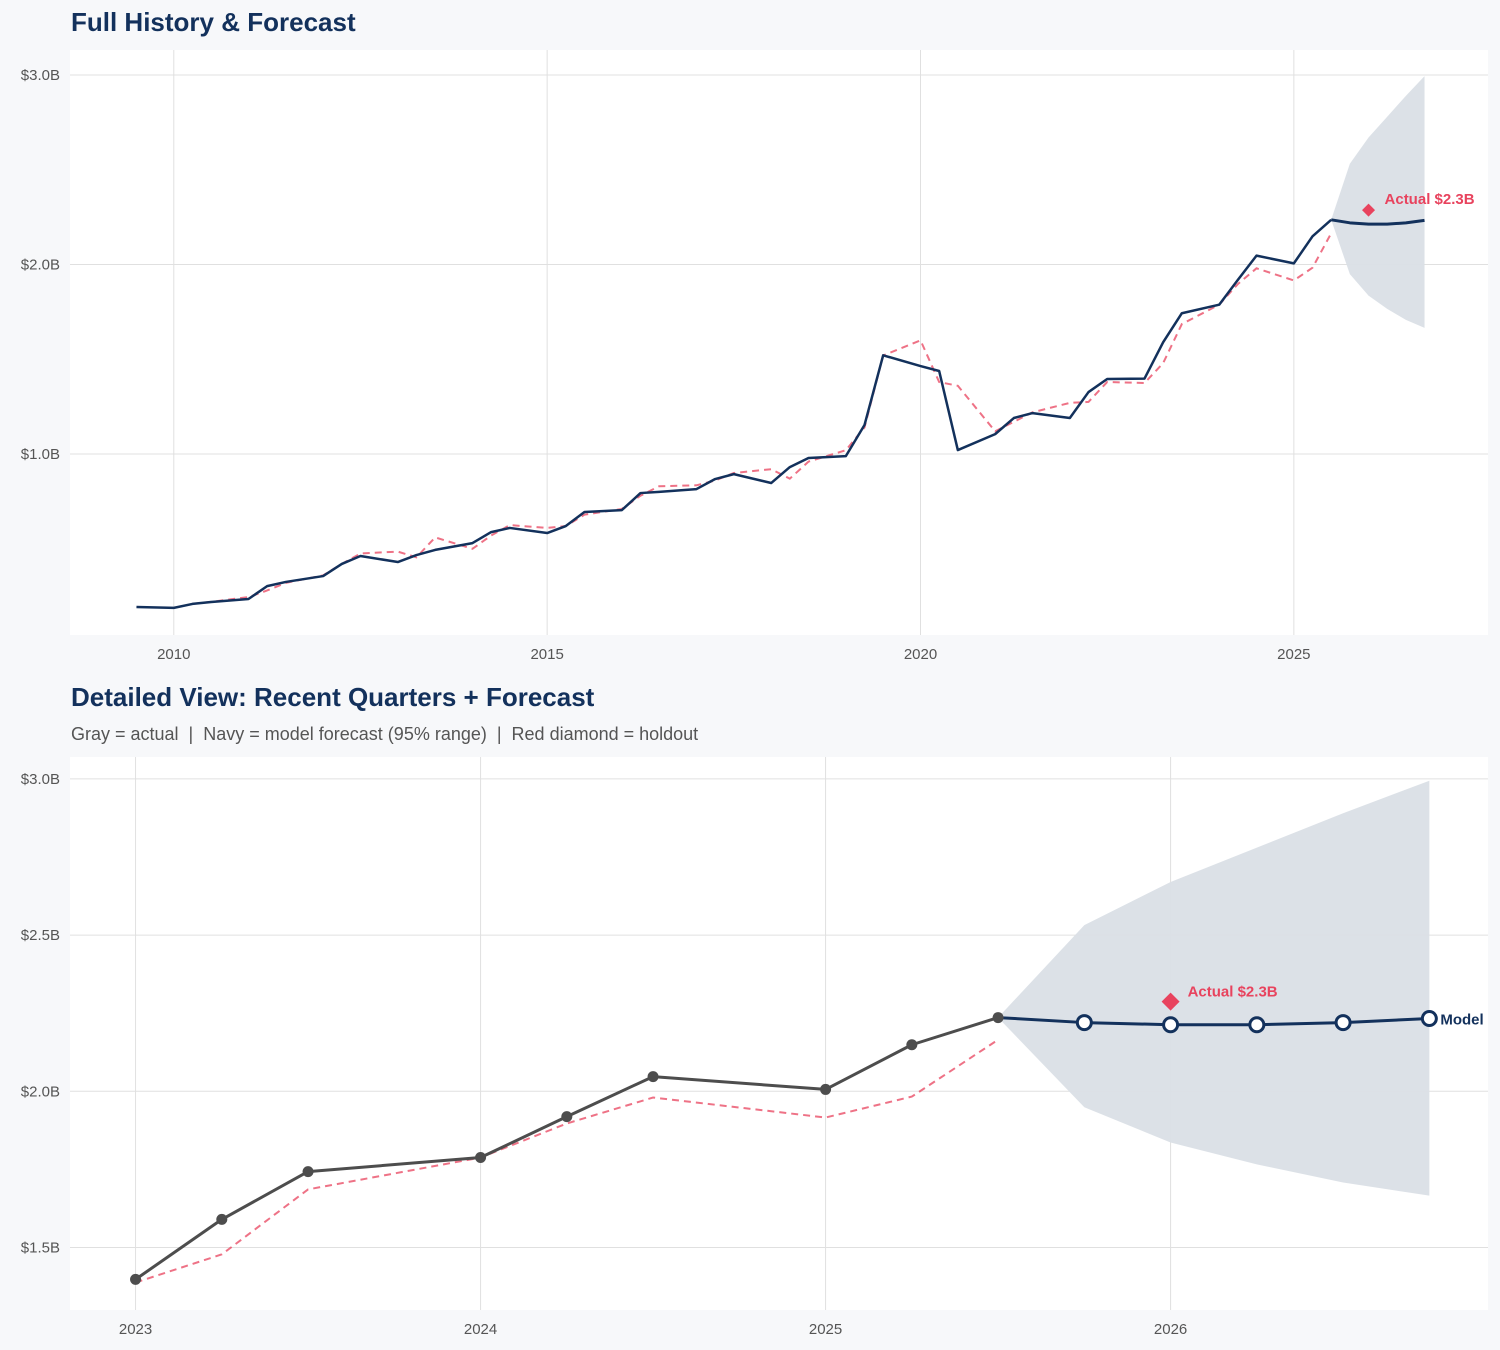  Describe the element at coordinates (40, 935) in the screenshot. I see `y-tick-label: $2.5B` at that location.